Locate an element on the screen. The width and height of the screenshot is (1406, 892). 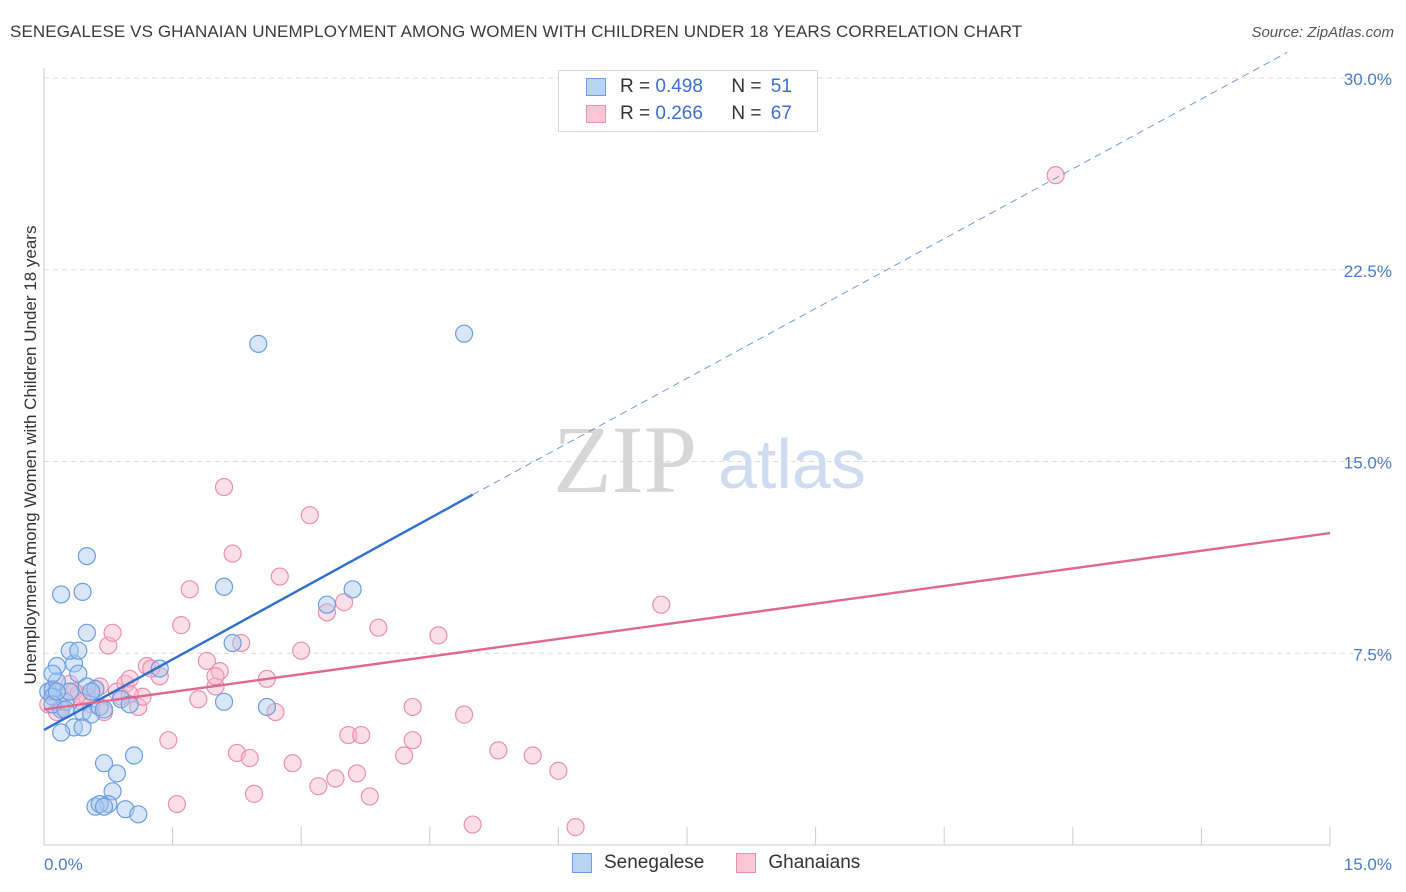
legend-row-senegalese: R = 0.498 N = 51 is located at coordinates (675, 87).